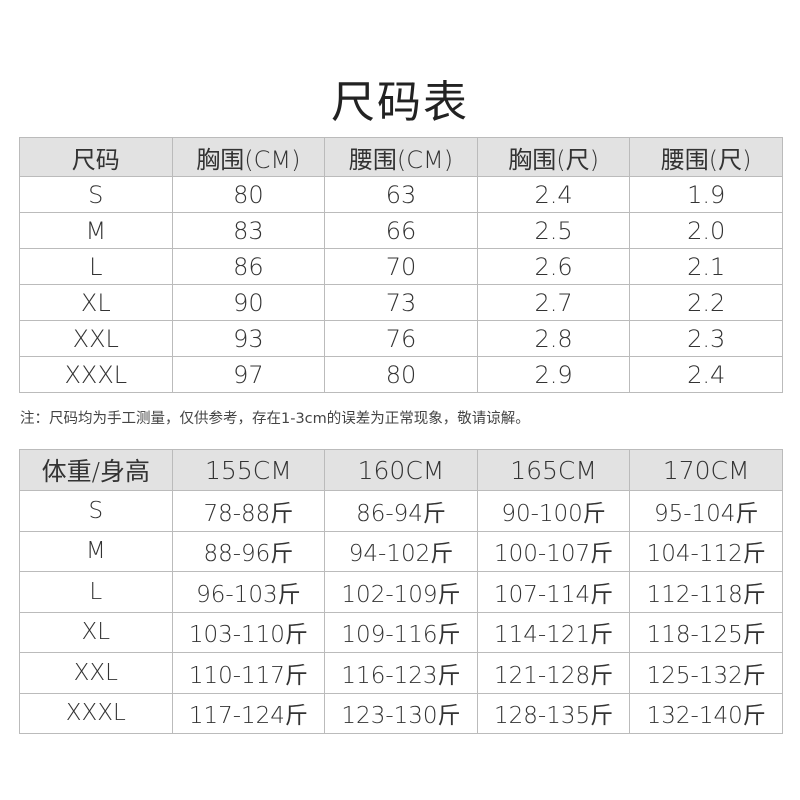 The width and height of the screenshot is (800, 800). Describe the element at coordinates (248, 713) in the screenshot. I see `value-cell: 117-124斤` at that location.